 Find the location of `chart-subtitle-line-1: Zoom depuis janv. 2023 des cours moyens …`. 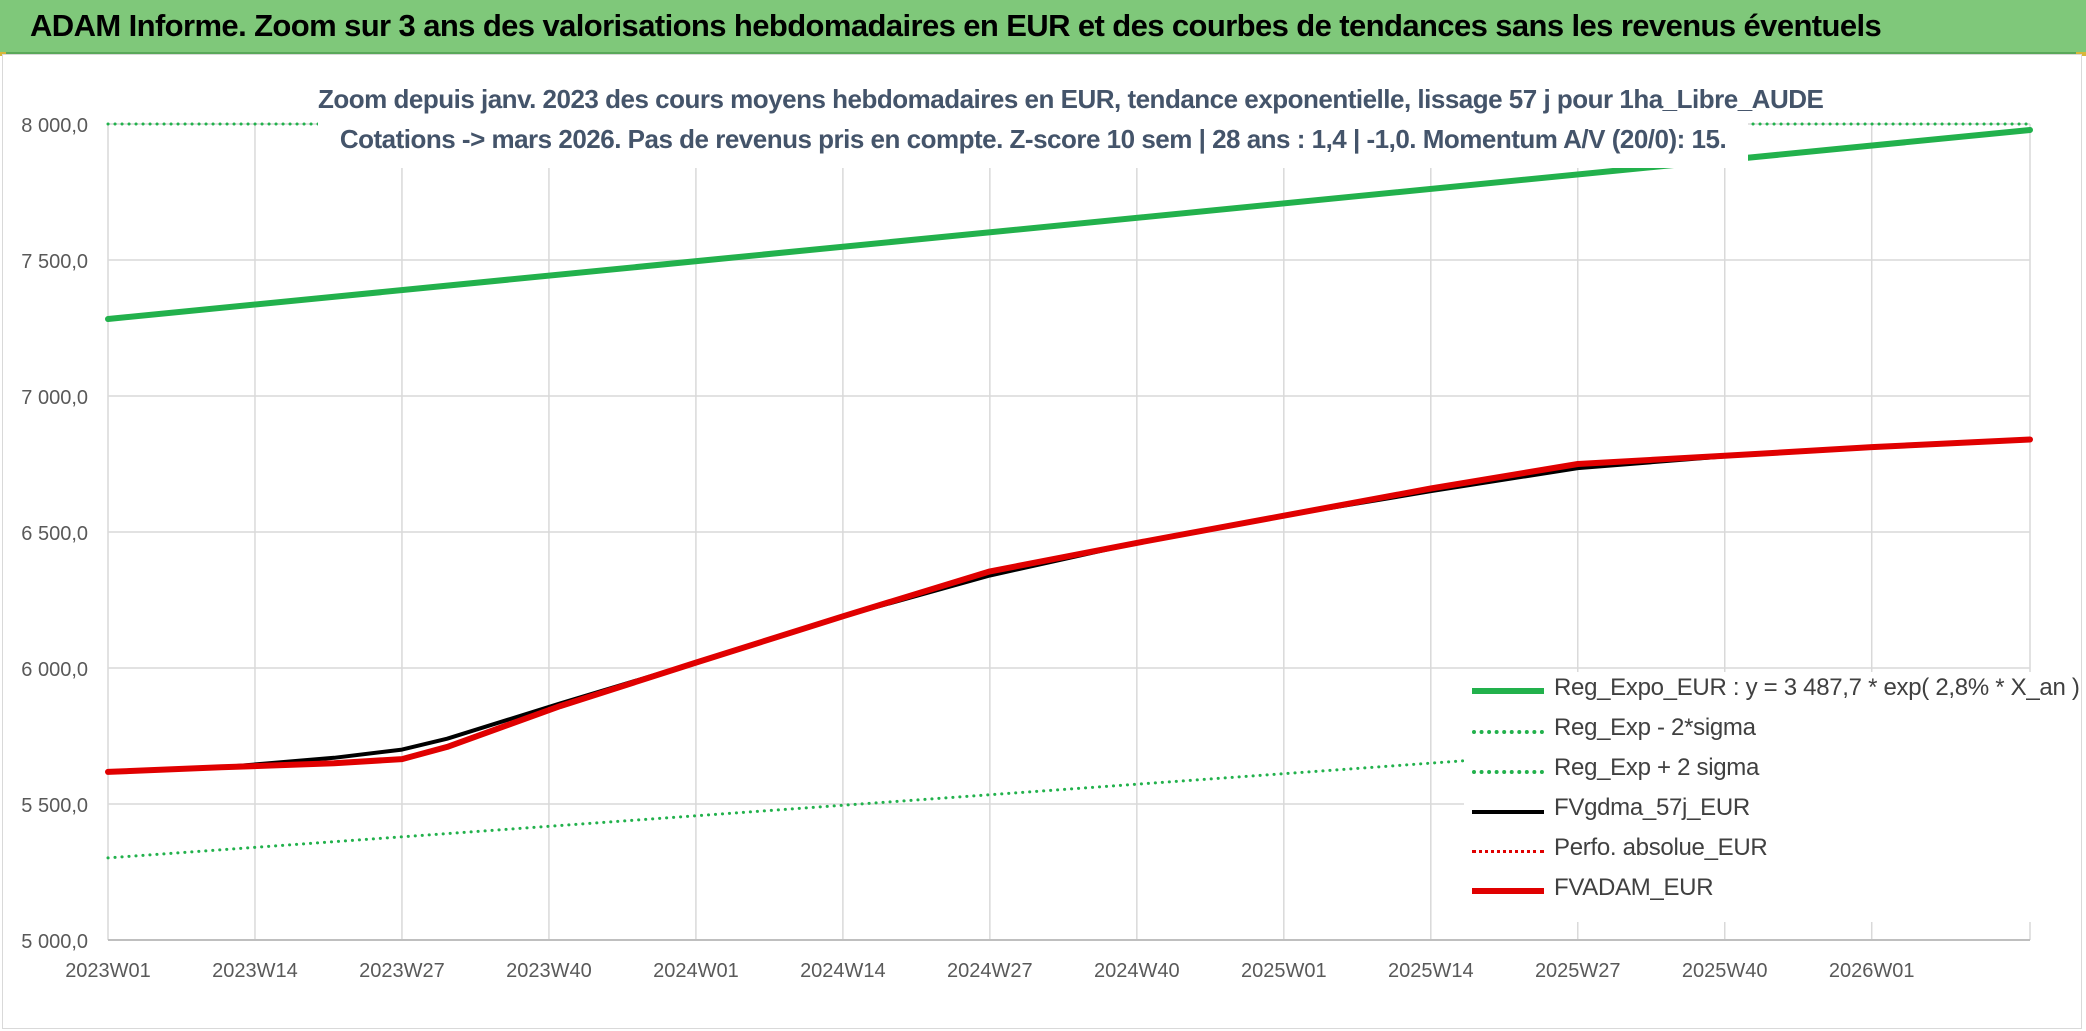

chart-subtitle-line-1: Zoom depuis janv. 2023 des cours moyens … is located at coordinates (1071, 99).